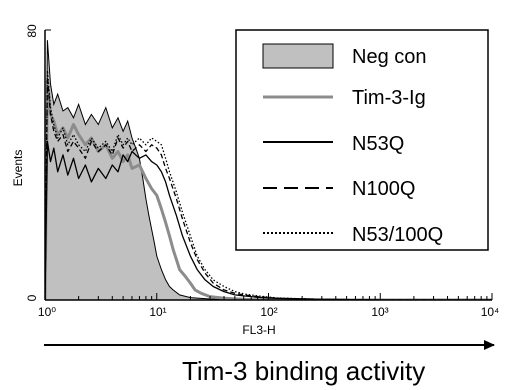 Image resolution: width=512 pixels, height=390 pixels. I want to click on legend-label-n100q: N100Q, so click(383, 189).